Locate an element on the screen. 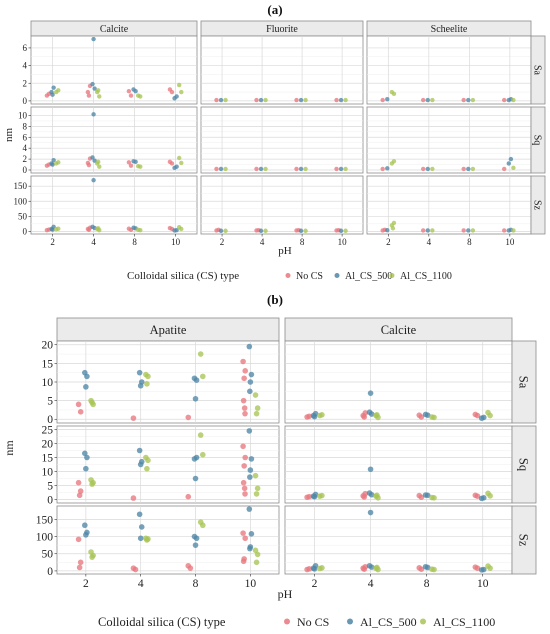 Image resolution: width=550 pixels, height=634 pixels. strip-b-apatite: Apatite is located at coordinates (168, 329).